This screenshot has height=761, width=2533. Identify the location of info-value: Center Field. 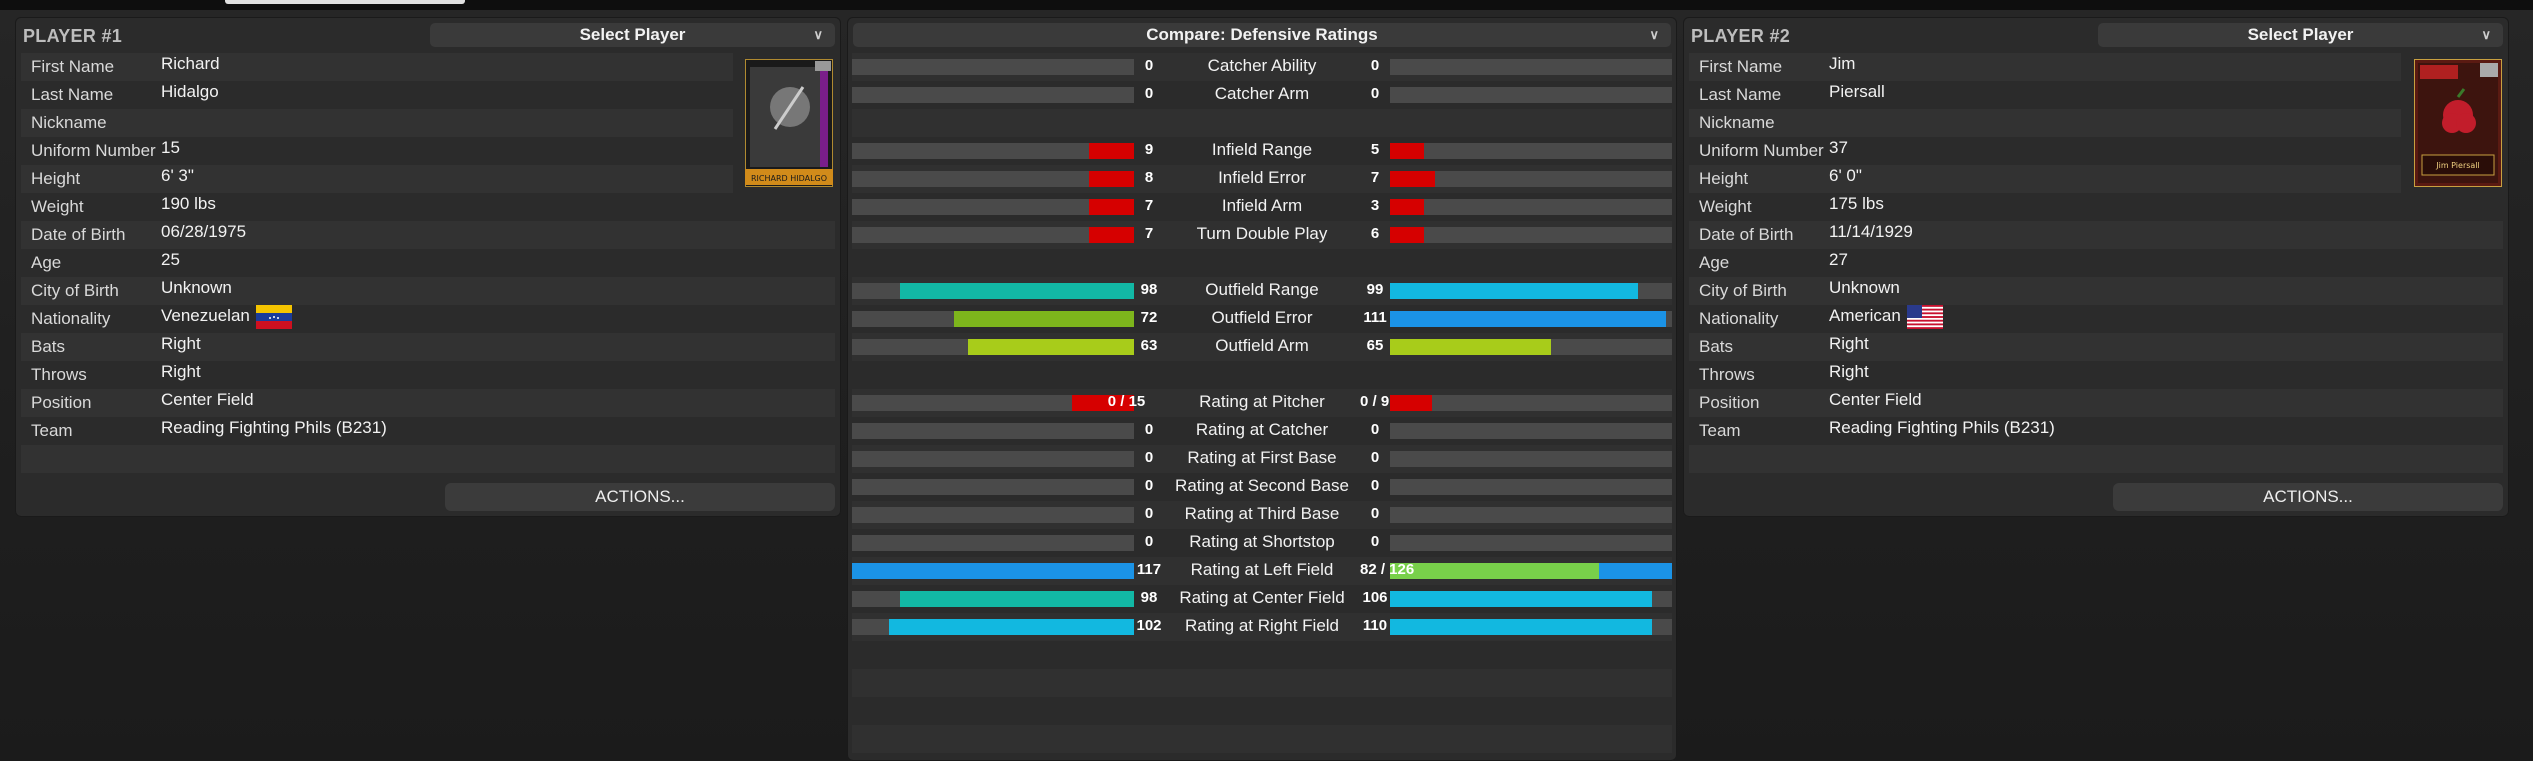
(1875, 400).